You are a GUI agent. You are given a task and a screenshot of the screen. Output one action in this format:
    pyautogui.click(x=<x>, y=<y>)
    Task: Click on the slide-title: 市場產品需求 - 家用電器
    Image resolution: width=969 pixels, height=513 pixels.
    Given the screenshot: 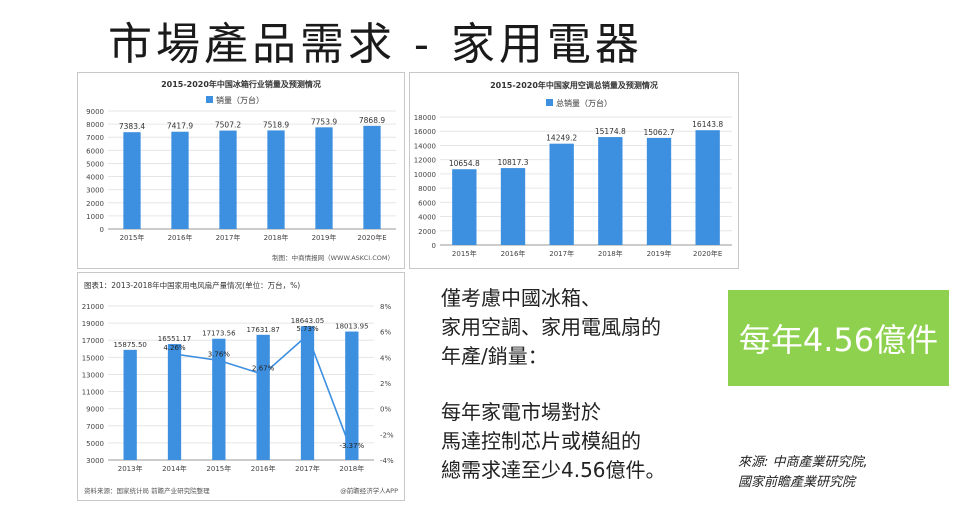 What is the action you would take?
    pyautogui.click(x=375, y=44)
    